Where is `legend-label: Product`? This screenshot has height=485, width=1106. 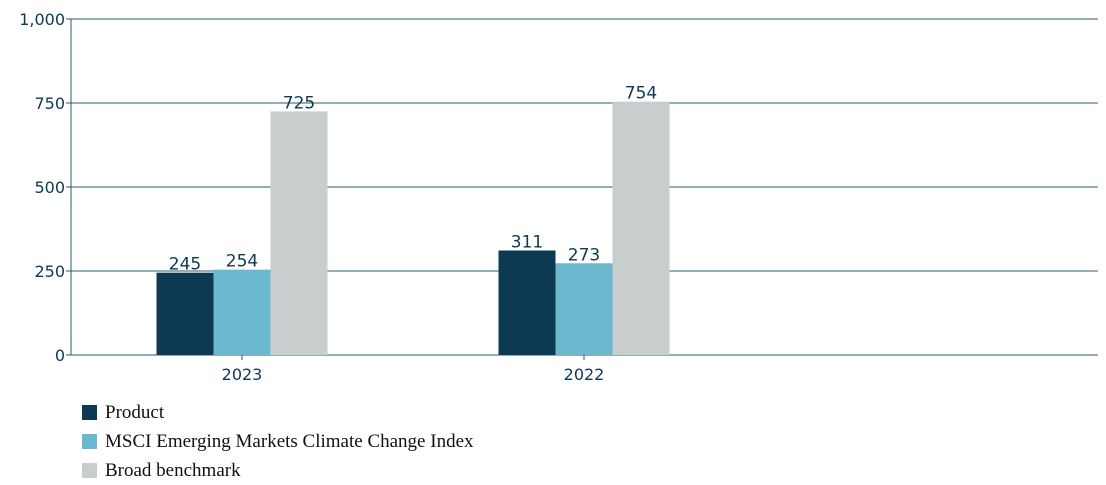 legend-label: Product is located at coordinates (135, 412).